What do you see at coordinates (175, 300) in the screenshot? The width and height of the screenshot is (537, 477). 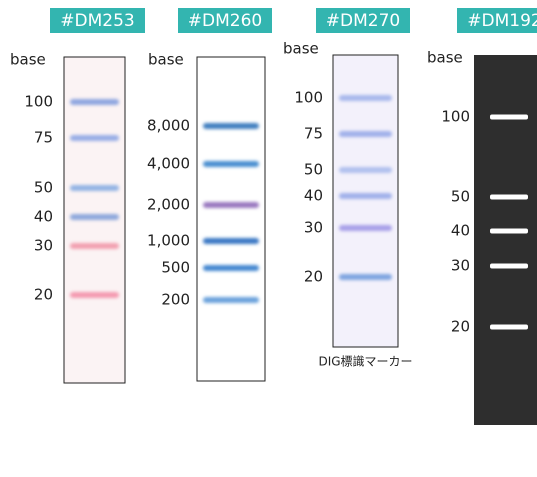 I see `size-label: 200` at bounding box center [175, 300].